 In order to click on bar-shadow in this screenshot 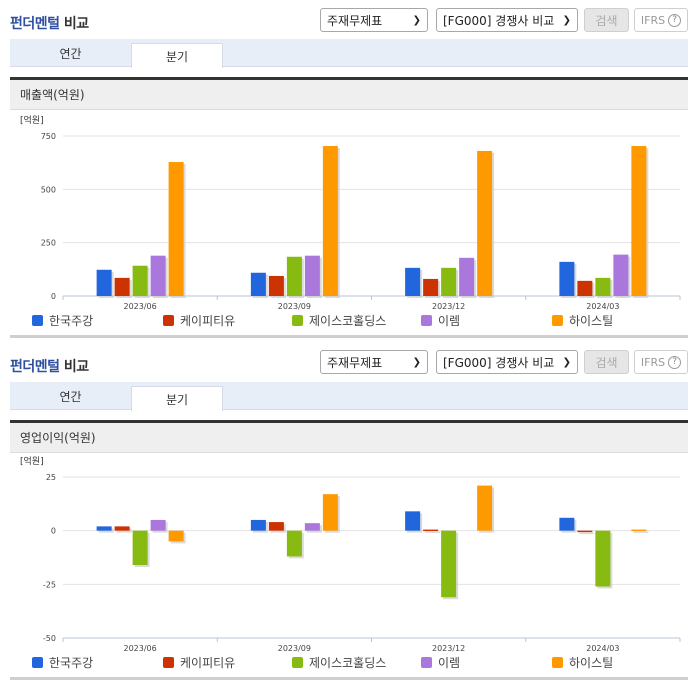, I will do `click(433, 532)`.